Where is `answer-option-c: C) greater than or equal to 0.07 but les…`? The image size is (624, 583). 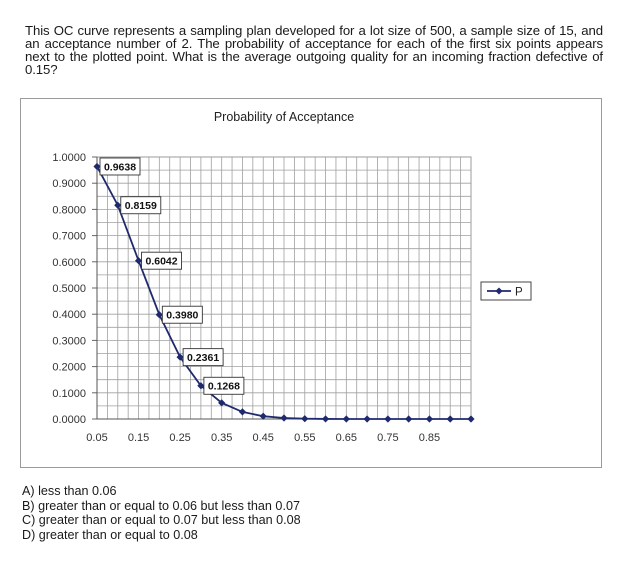
answer-option-c: C) greater than or equal to 0.07 but les… is located at coordinates (161, 520).